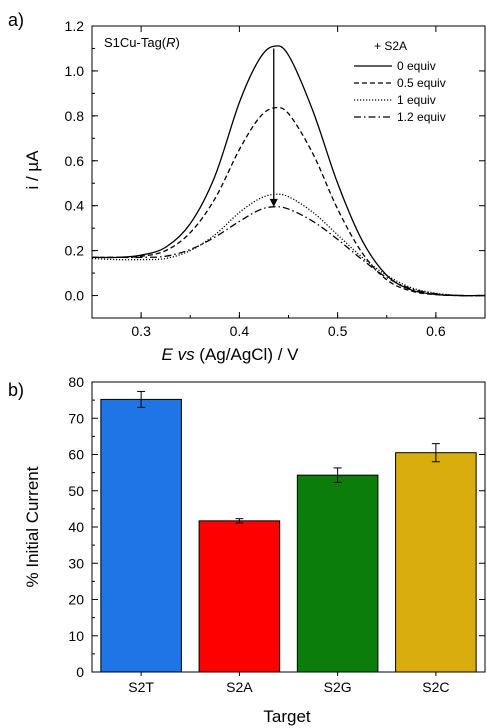 The image size is (487, 728). I want to click on x-tick-label: 0.4, so click(240, 331).